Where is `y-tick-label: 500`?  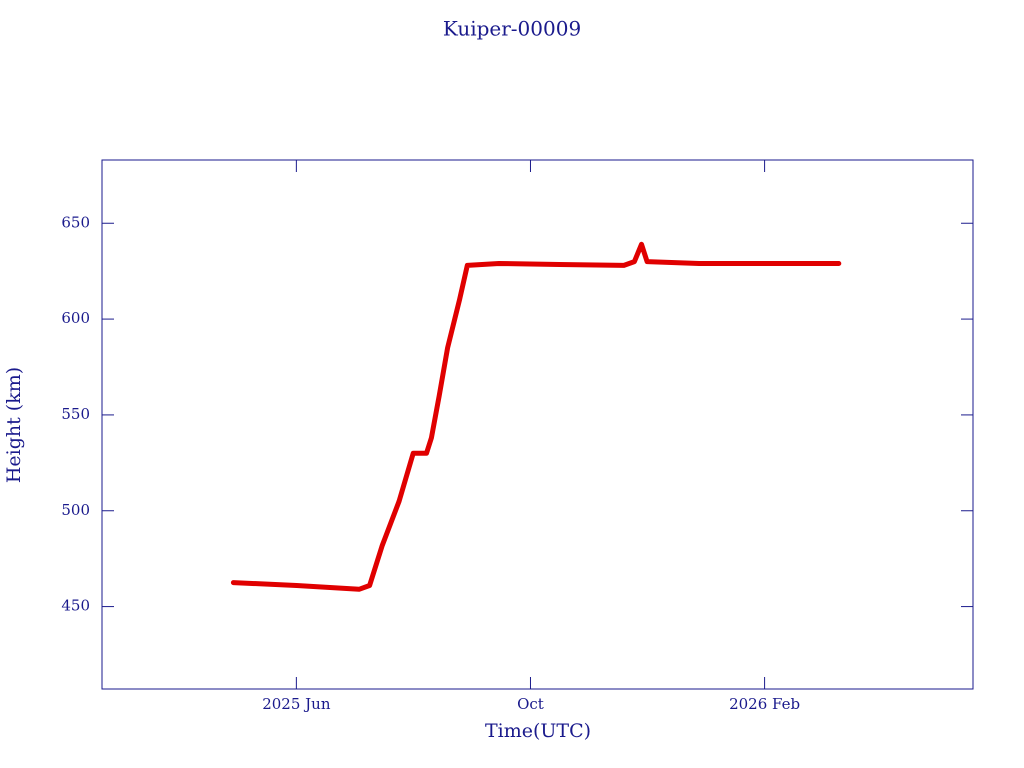 y-tick-label: 500 is located at coordinates (75, 510).